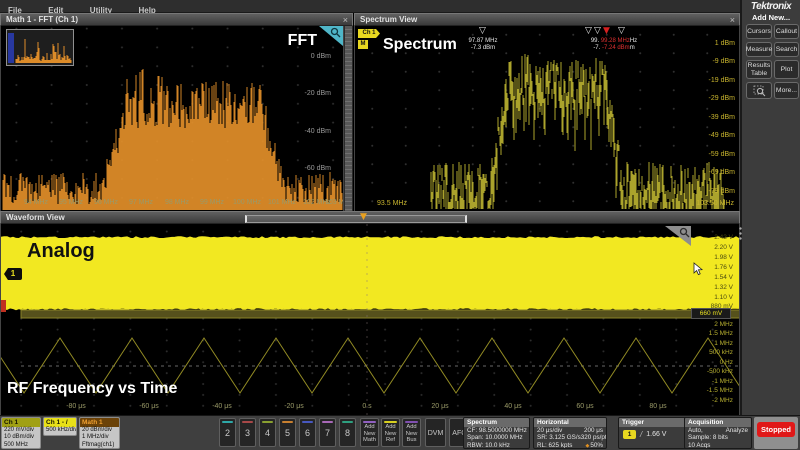 This screenshot has width=800, height=450. Describe the element at coordinates (614, 41) in the screenshot. I see `marker-freq: 99. 99.28 MHzHz` at that location.